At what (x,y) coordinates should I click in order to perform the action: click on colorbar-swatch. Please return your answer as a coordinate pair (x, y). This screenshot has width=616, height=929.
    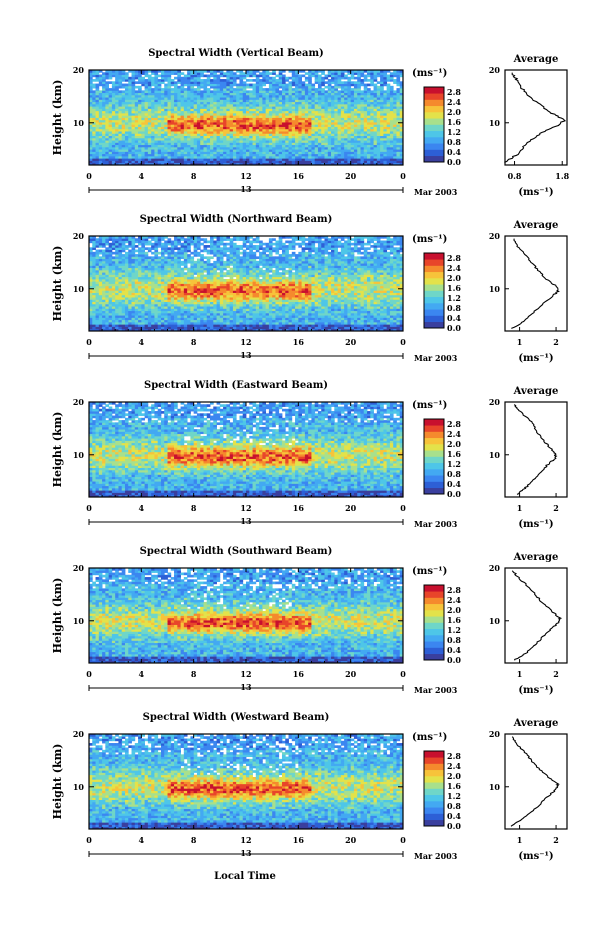
    Looking at the image, I should click on (434, 121).